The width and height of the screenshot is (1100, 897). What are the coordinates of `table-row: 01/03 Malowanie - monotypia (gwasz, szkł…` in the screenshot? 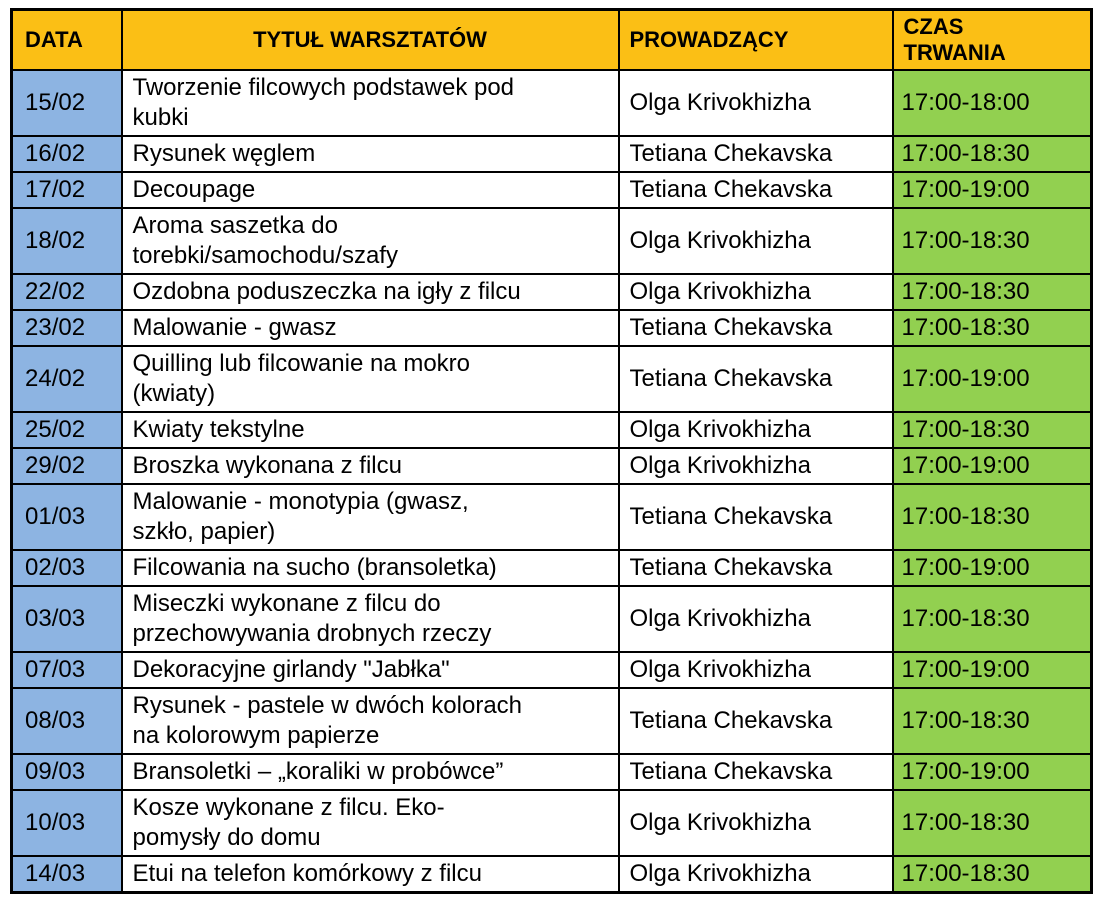 It's located at (551, 517).